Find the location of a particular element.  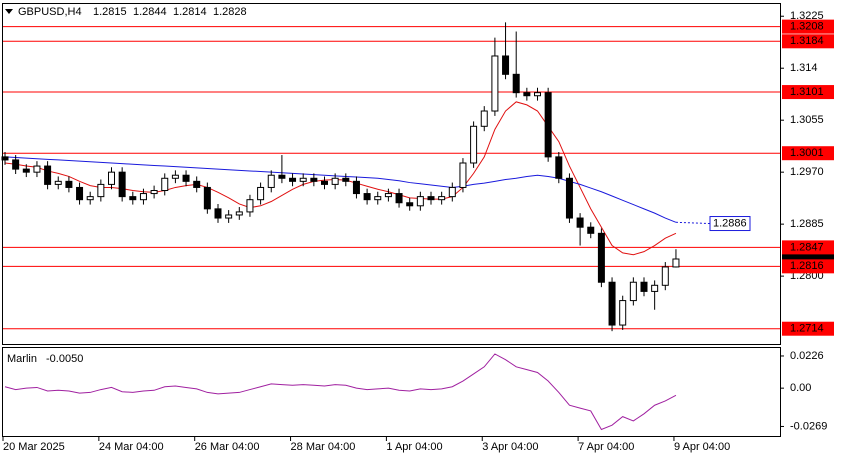

level-tag-label: 1.3208 is located at coordinates (807, 27).